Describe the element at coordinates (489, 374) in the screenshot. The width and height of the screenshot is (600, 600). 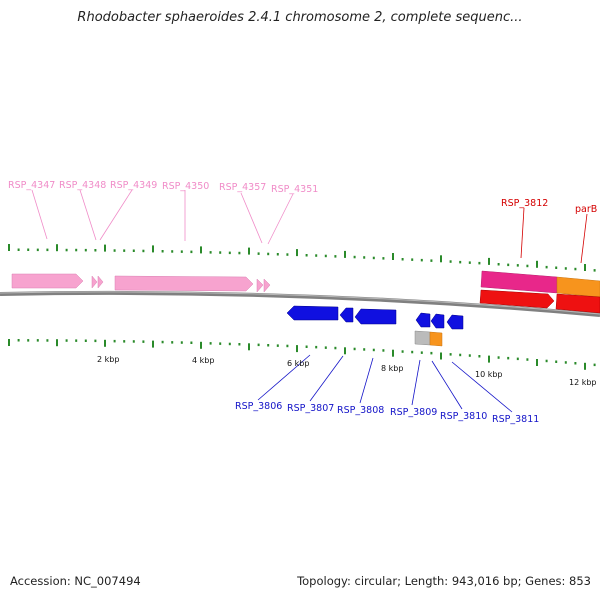
I see `scale-label-10kbp: 10 kbp` at that location.